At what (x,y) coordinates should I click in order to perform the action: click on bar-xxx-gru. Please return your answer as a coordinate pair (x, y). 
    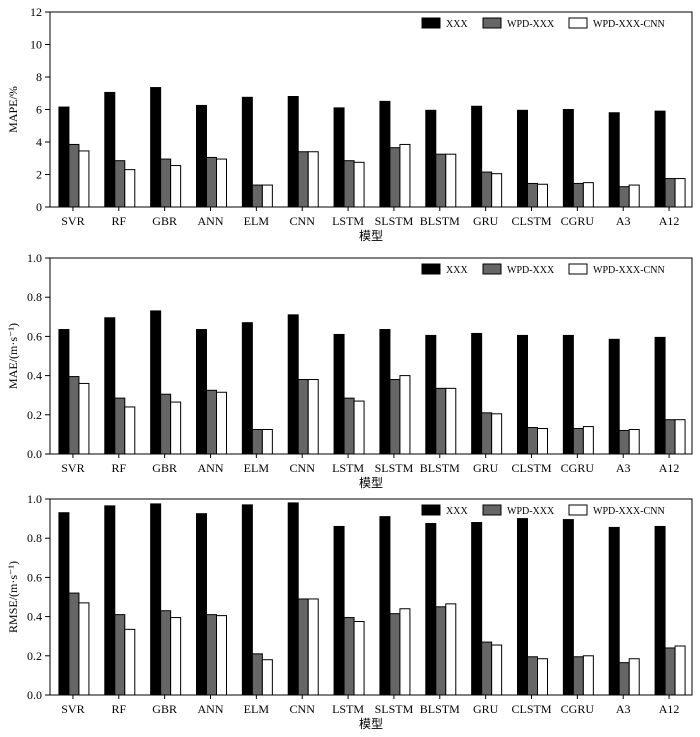
    Looking at the image, I should click on (477, 393).